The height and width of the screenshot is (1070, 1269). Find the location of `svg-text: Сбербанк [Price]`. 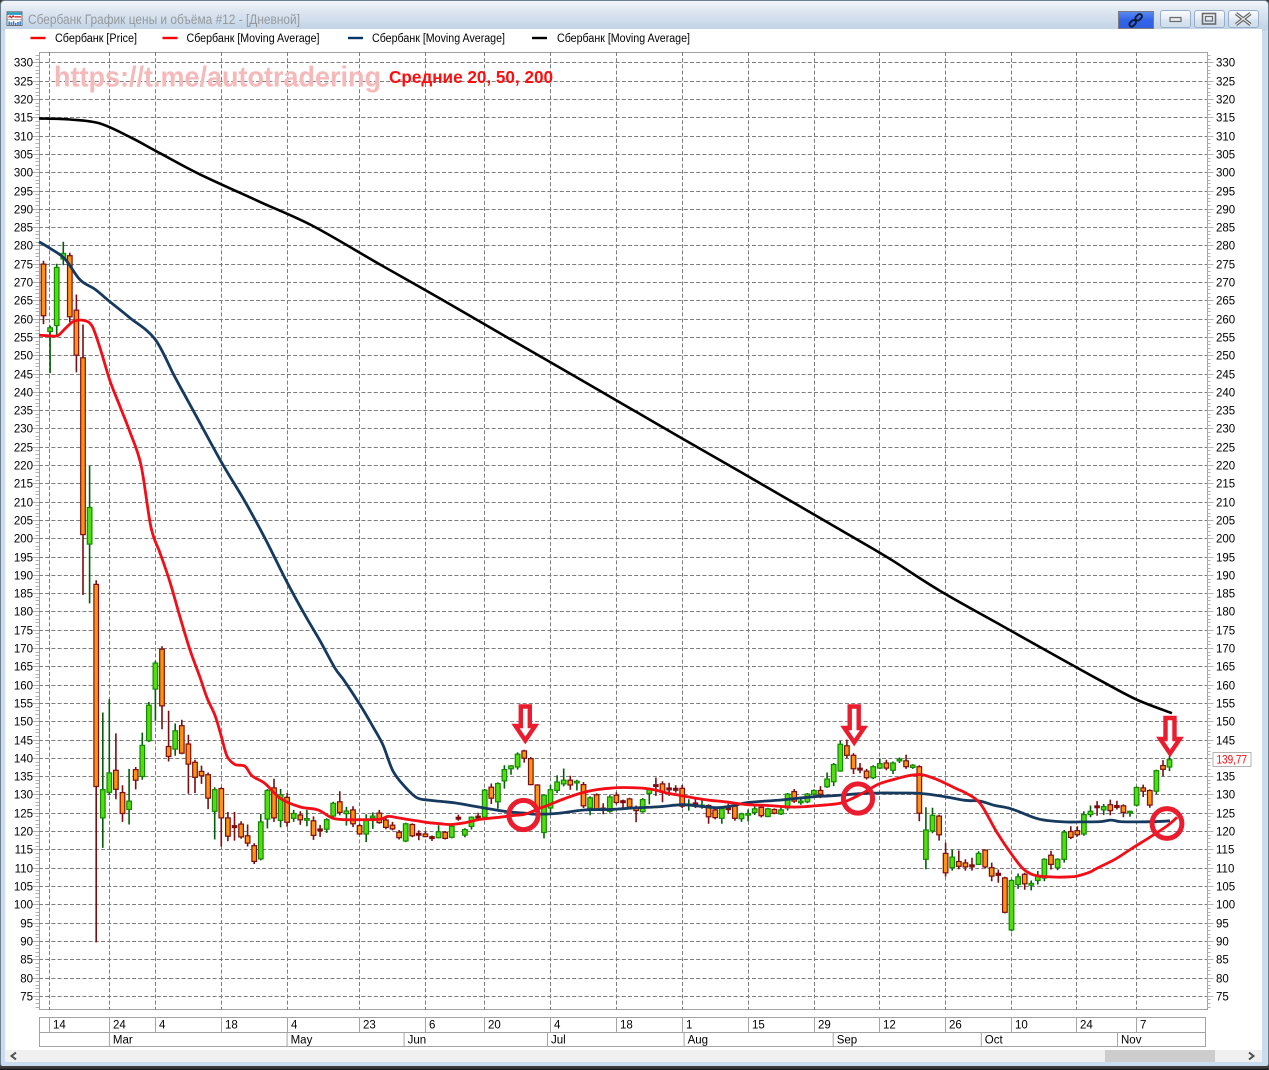

svg-text: Сбербанк [Price] is located at coordinates (96, 39).